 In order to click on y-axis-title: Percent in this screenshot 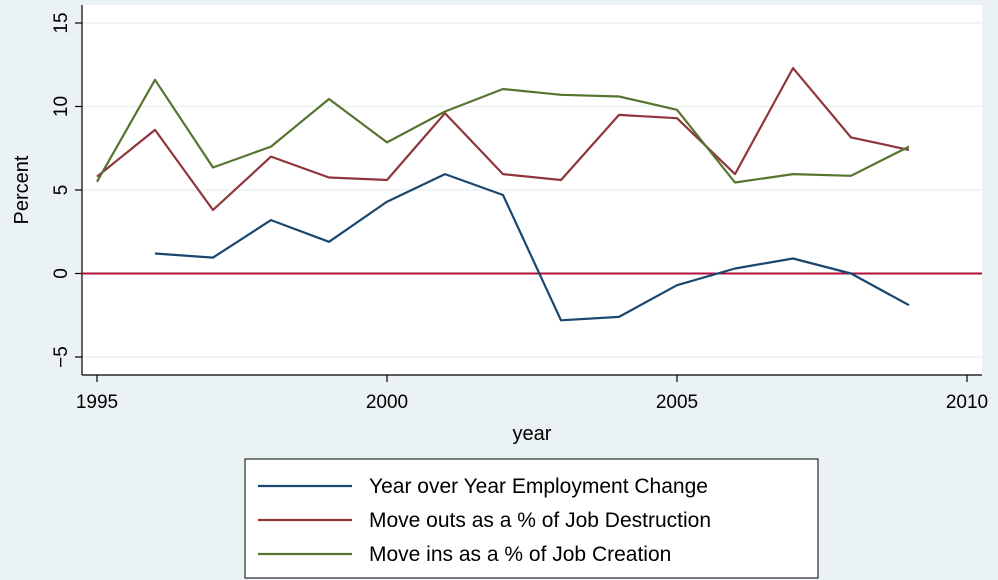, I will do `click(22, 189)`.